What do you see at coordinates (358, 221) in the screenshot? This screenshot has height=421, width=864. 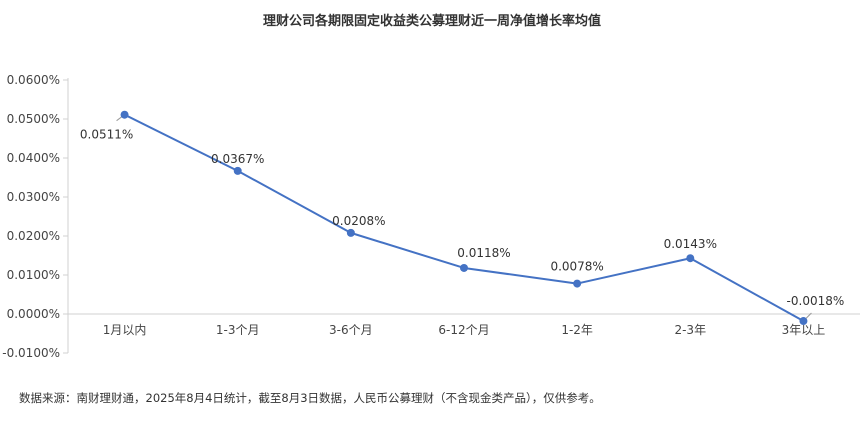 I see `data-label: 0.0208%` at bounding box center [358, 221].